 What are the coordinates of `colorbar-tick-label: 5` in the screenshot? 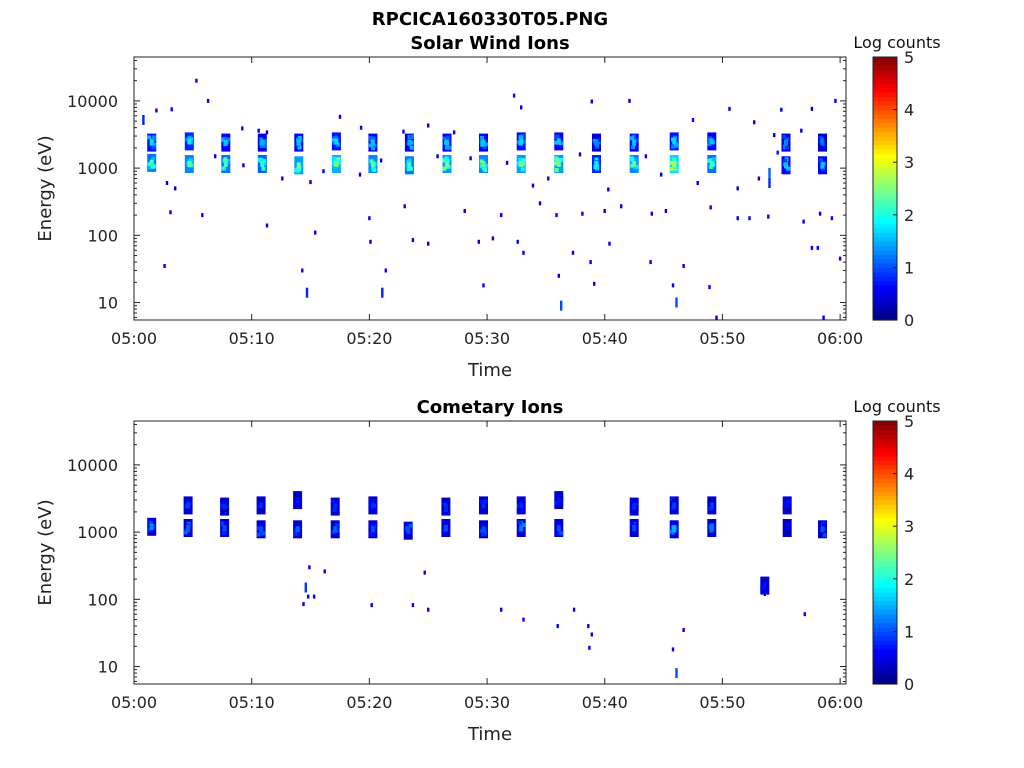 It's located at (909, 57).